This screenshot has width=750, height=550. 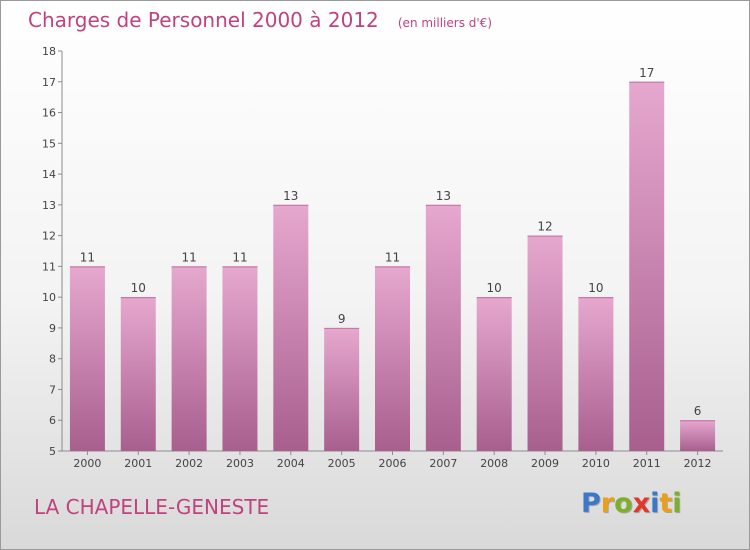 What do you see at coordinates (393, 463) in the screenshot?
I see `x-tick-label: 2006` at bounding box center [393, 463].